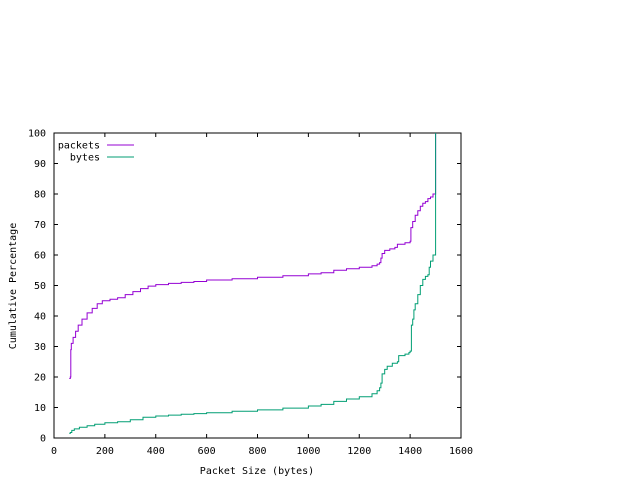 The height and width of the screenshot is (480, 640). I want to click on x-tick-label: 1000, so click(308, 451).